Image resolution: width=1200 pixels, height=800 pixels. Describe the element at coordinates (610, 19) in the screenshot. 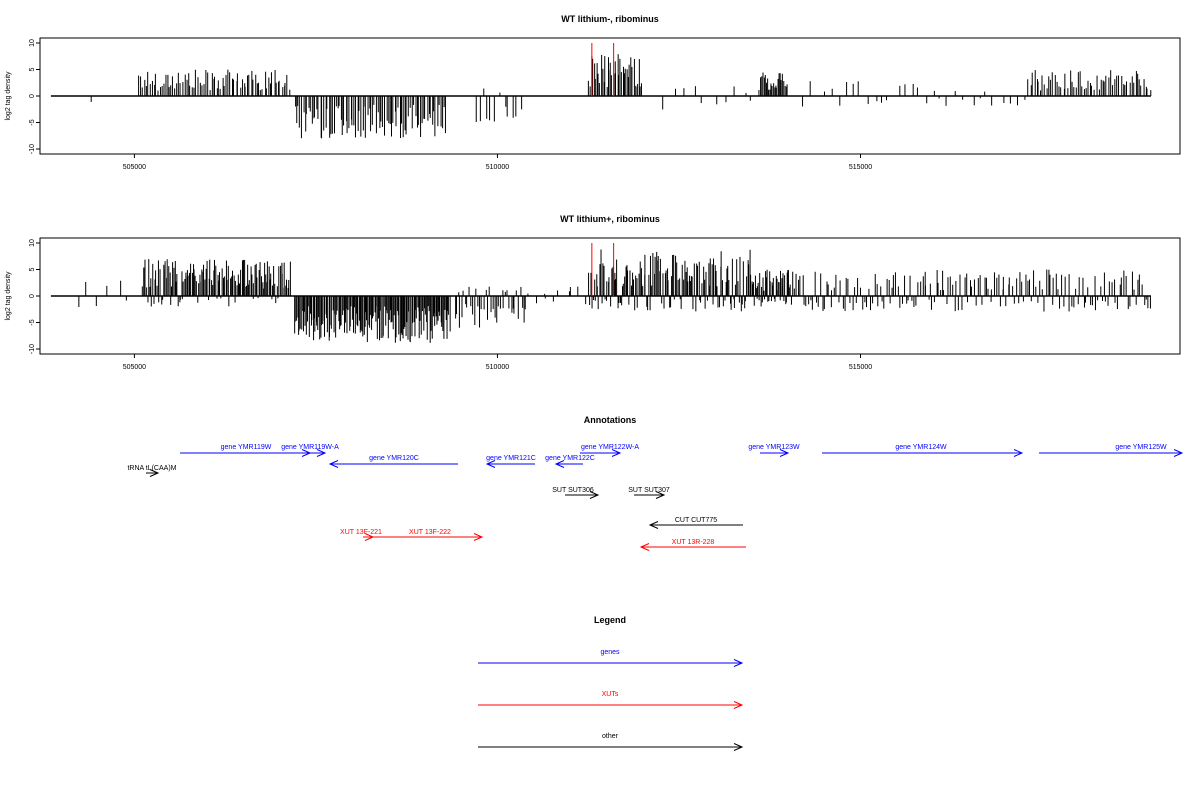

I see `panel-title: WT lithium-, ribominus` at that location.